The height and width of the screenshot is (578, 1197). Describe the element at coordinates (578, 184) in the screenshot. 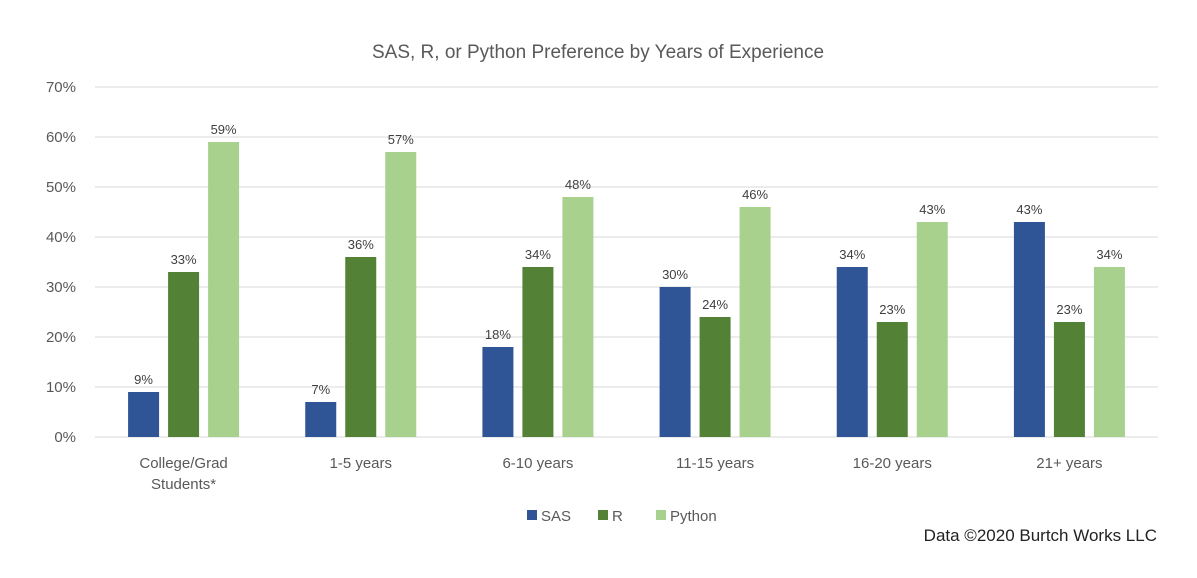

I see `data-label: 48%` at that location.